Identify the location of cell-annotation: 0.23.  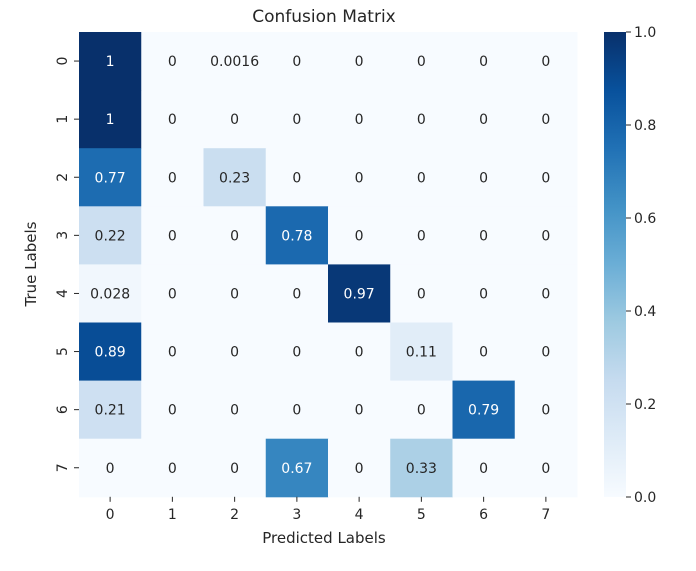
(234, 178).